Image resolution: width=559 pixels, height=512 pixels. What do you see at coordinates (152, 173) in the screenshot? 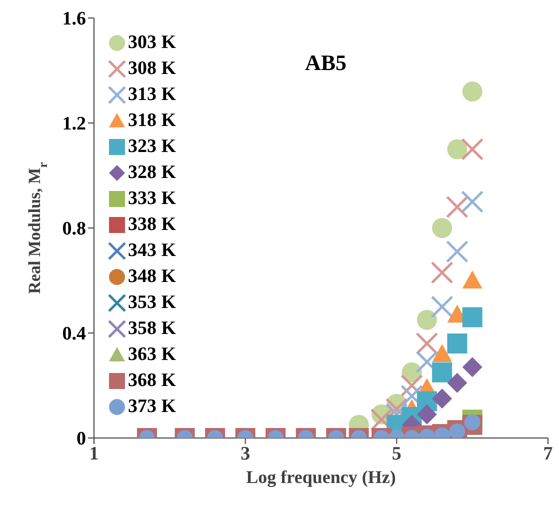
I see `legend-label: 328 K` at bounding box center [152, 173].